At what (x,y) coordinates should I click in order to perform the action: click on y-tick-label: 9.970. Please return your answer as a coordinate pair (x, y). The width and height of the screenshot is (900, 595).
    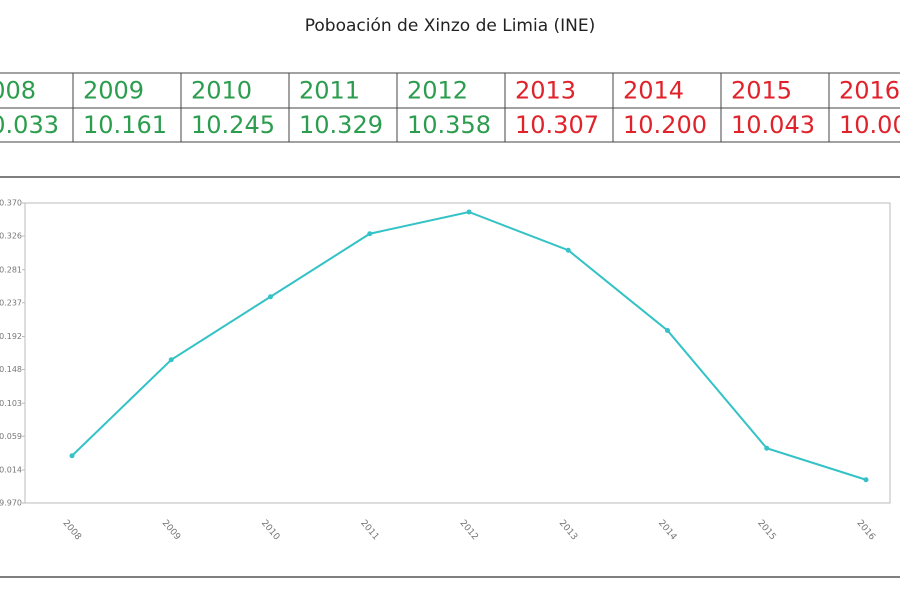
    Looking at the image, I should click on (11, 503).